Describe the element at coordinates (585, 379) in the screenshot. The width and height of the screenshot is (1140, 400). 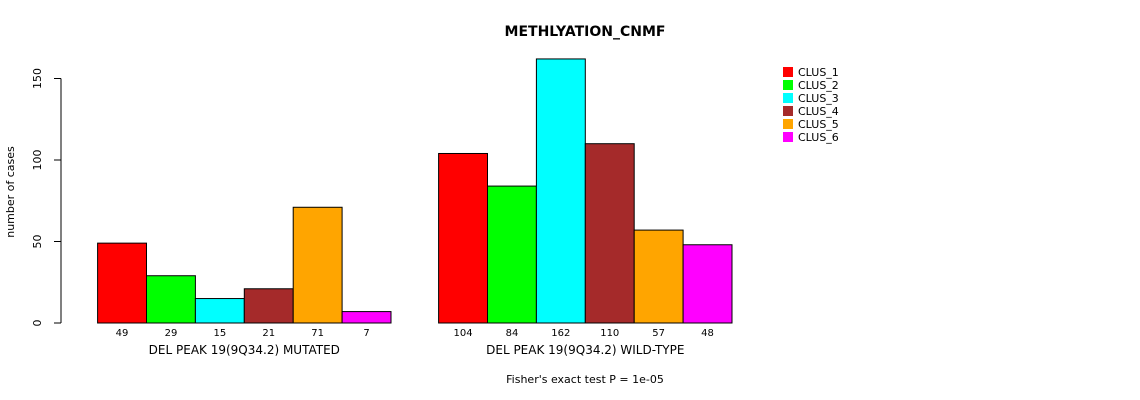
I see `fisher-test-note: Fisher's exact test P = 1e-05` at that location.